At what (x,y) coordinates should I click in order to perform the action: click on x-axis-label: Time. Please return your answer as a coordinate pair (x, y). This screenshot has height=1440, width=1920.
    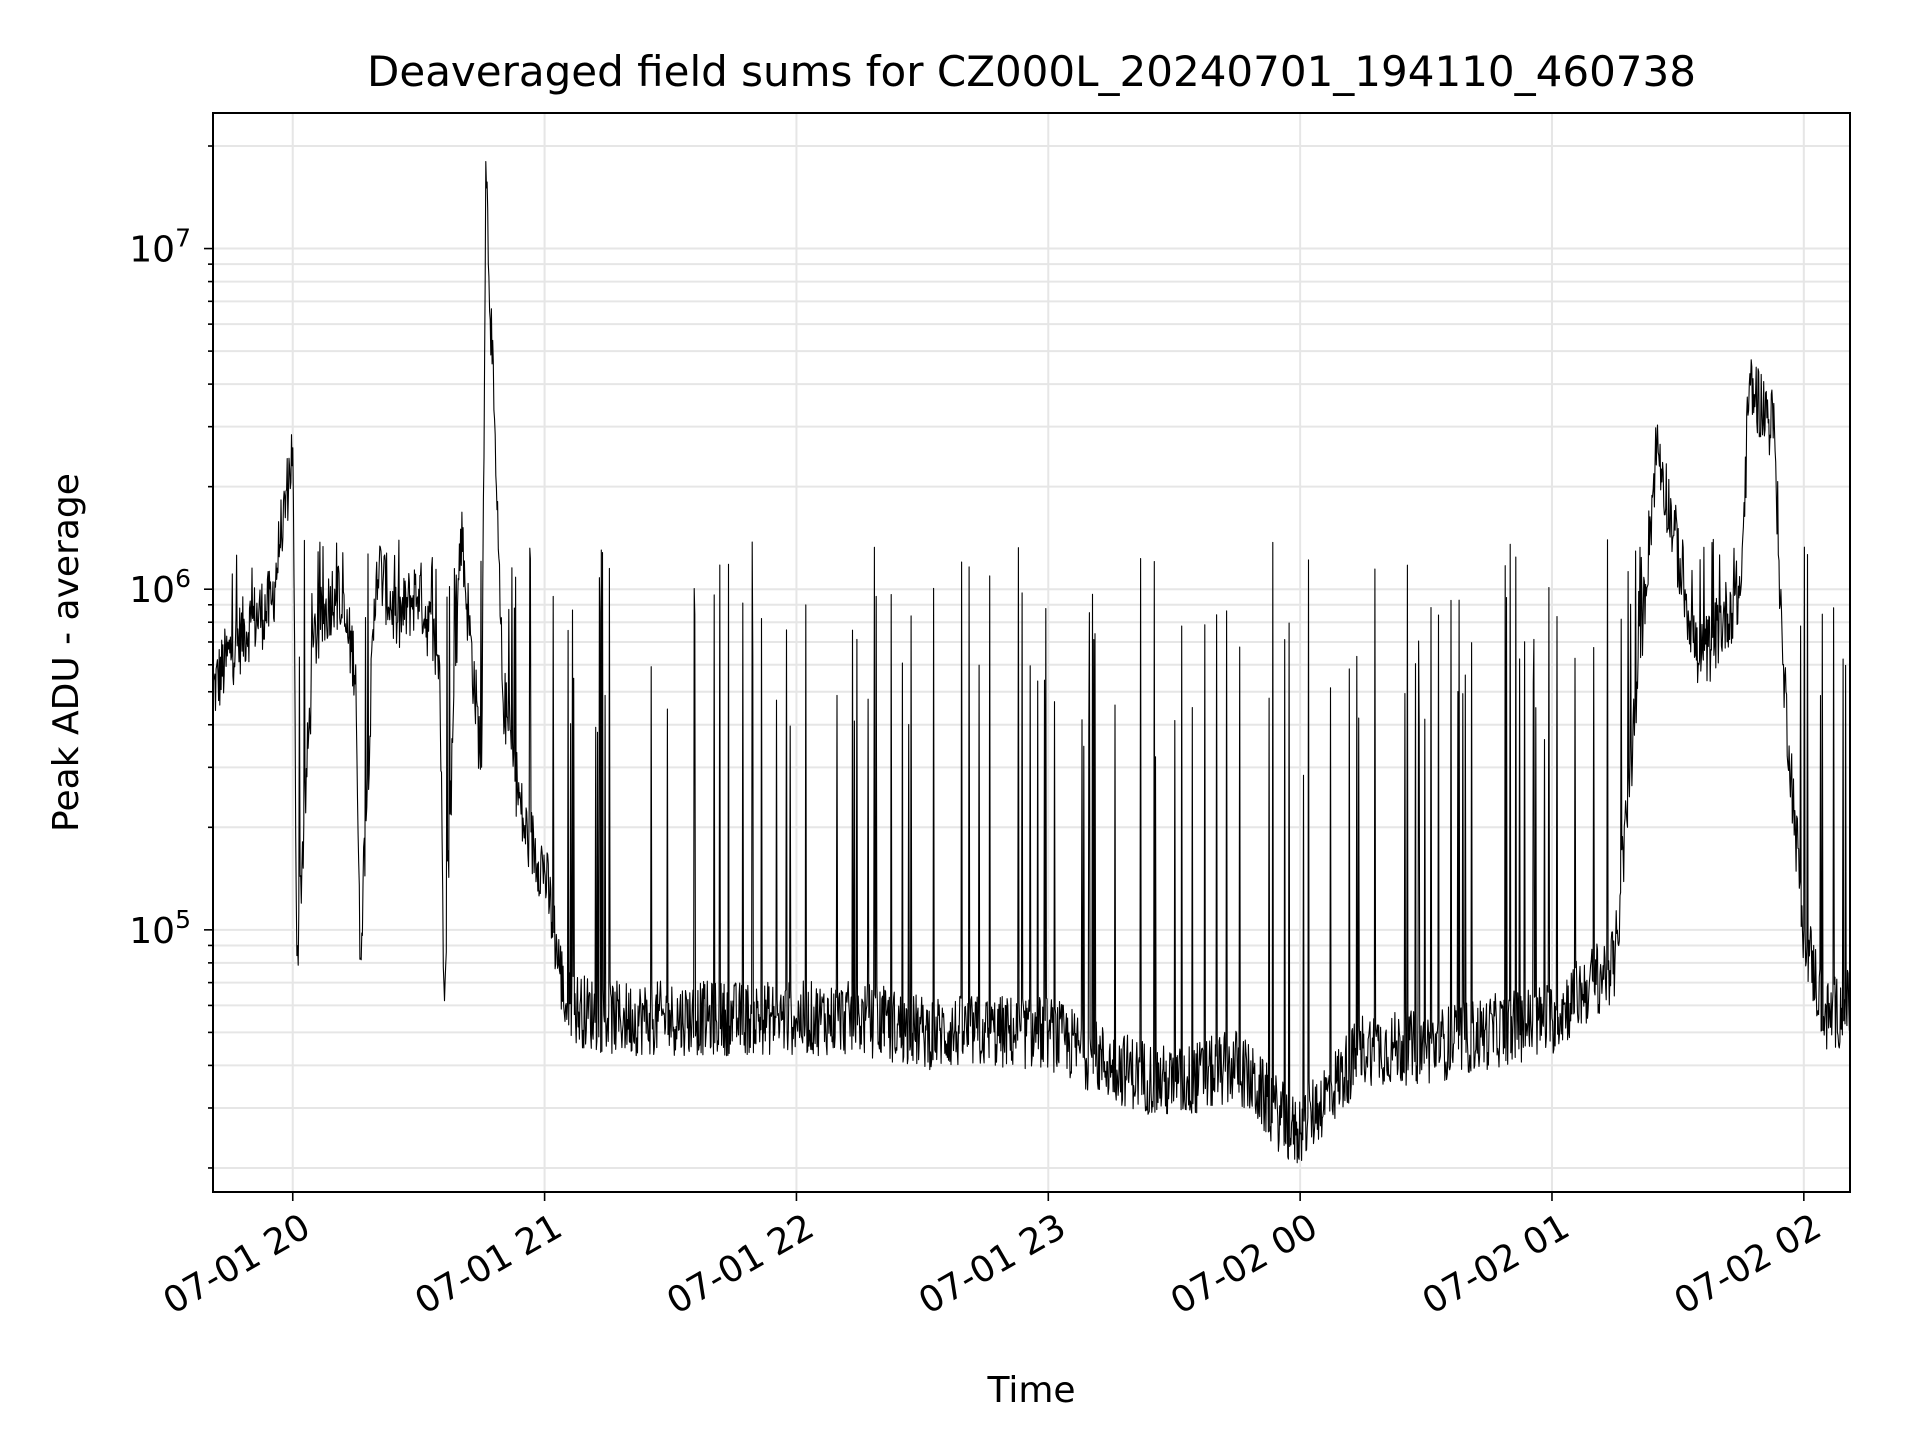
    Looking at the image, I should click on (1030, 1390).